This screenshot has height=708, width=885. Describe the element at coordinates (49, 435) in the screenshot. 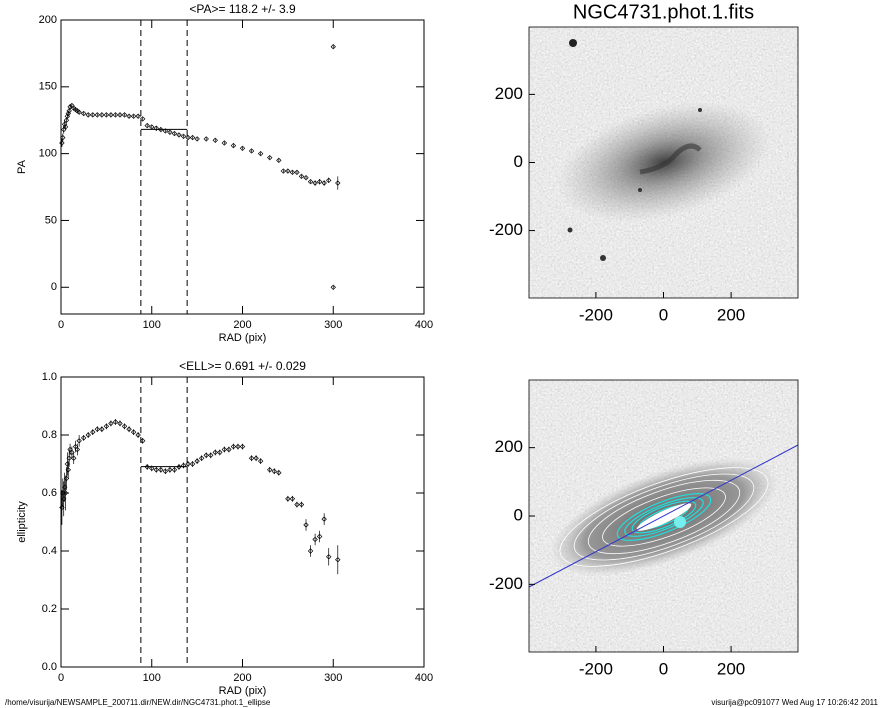

I see `y-tick-label: 0.8` at that location.